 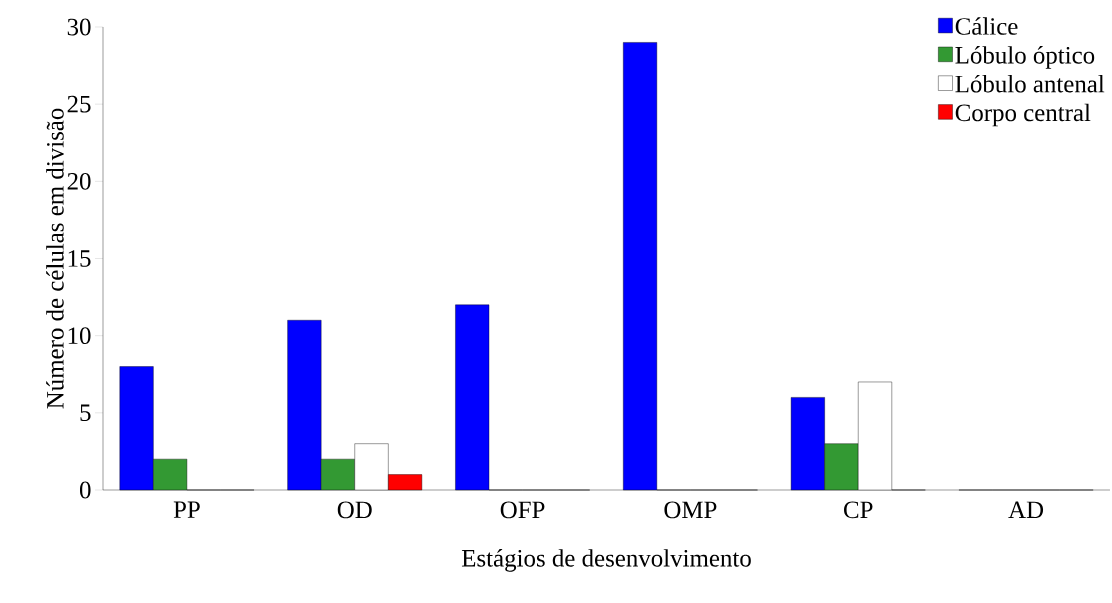 What do you see at coordinates (858, 510) in the screenshot?
I see `x-tick-label: CP` at bounding box center [858, 510].